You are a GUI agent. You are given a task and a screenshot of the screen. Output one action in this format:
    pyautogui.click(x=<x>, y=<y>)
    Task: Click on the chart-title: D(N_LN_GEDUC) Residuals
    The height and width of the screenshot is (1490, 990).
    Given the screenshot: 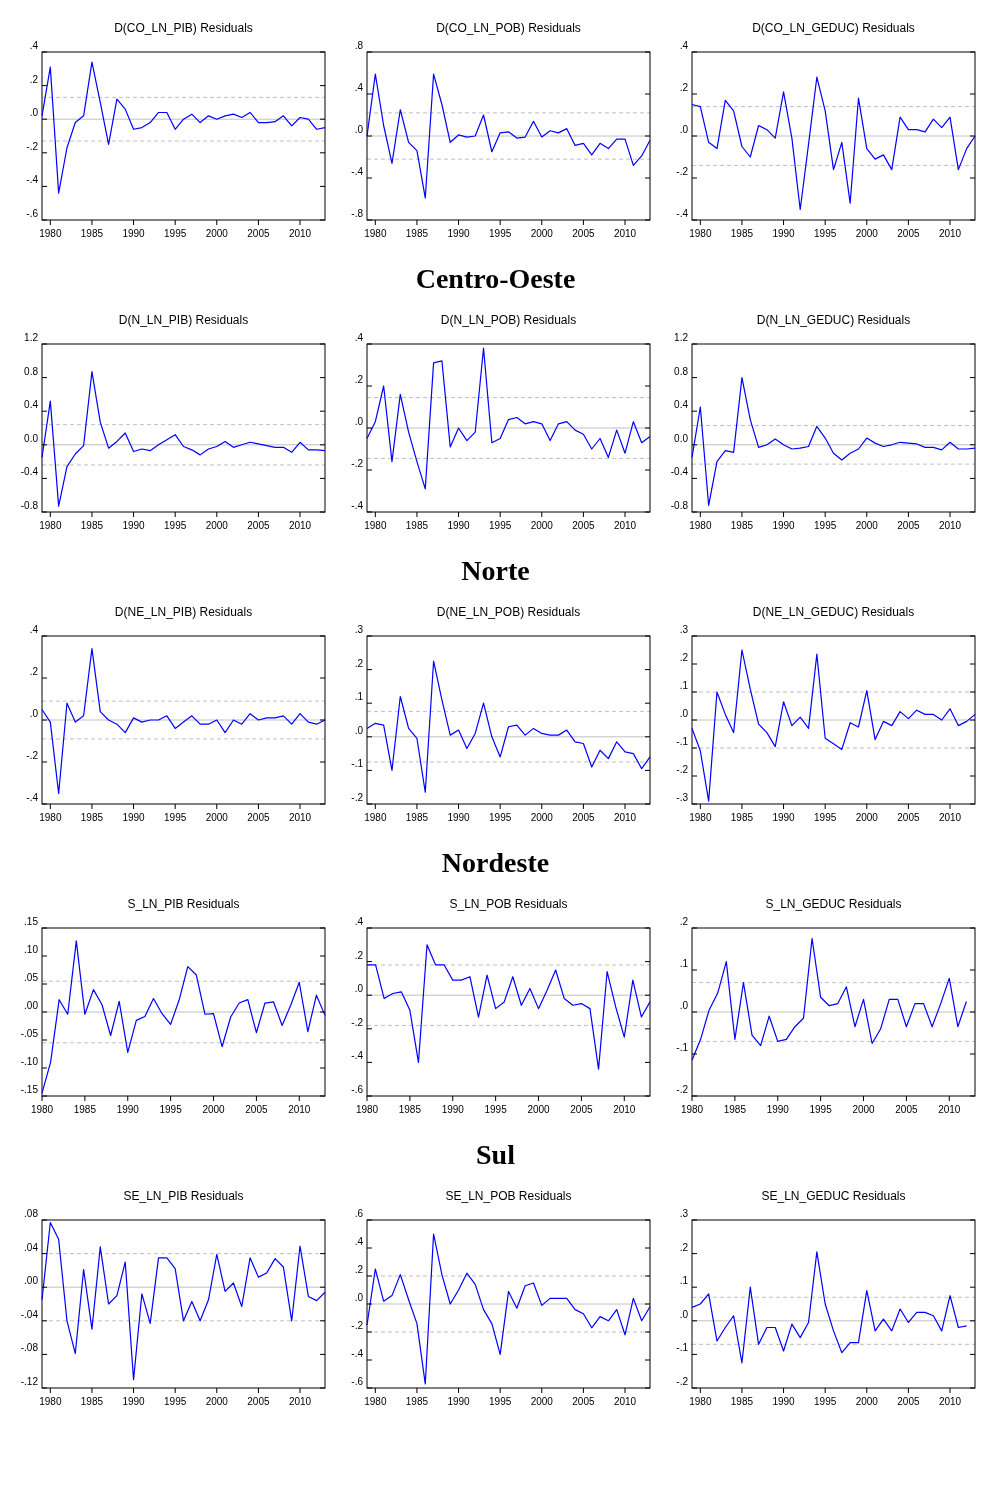 What is the action you would take?
    pyautogui.click(x=833, y=320)
    